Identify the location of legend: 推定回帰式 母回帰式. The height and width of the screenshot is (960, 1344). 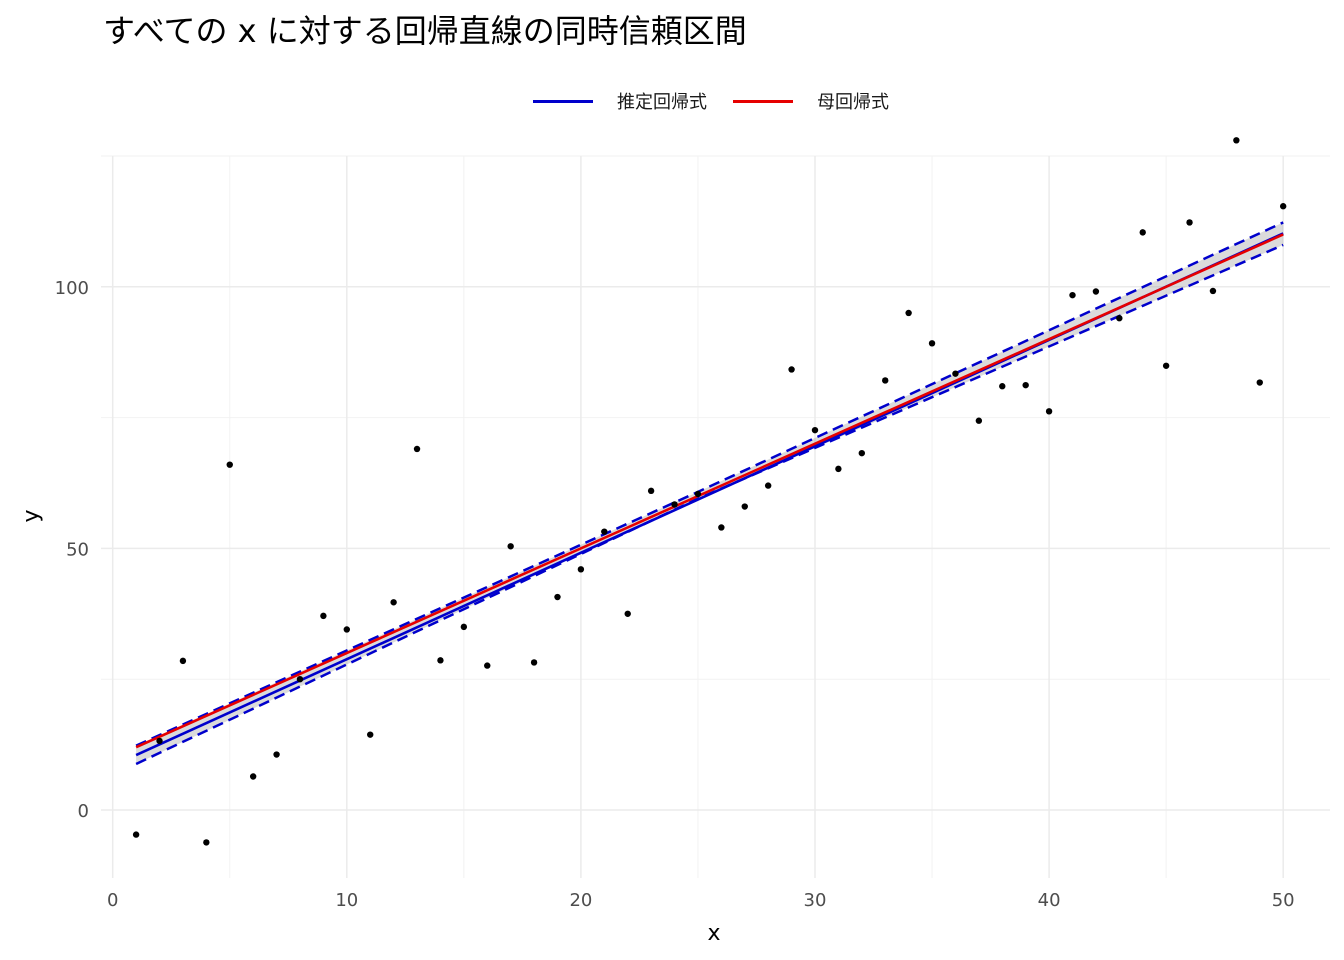
(724, 101).